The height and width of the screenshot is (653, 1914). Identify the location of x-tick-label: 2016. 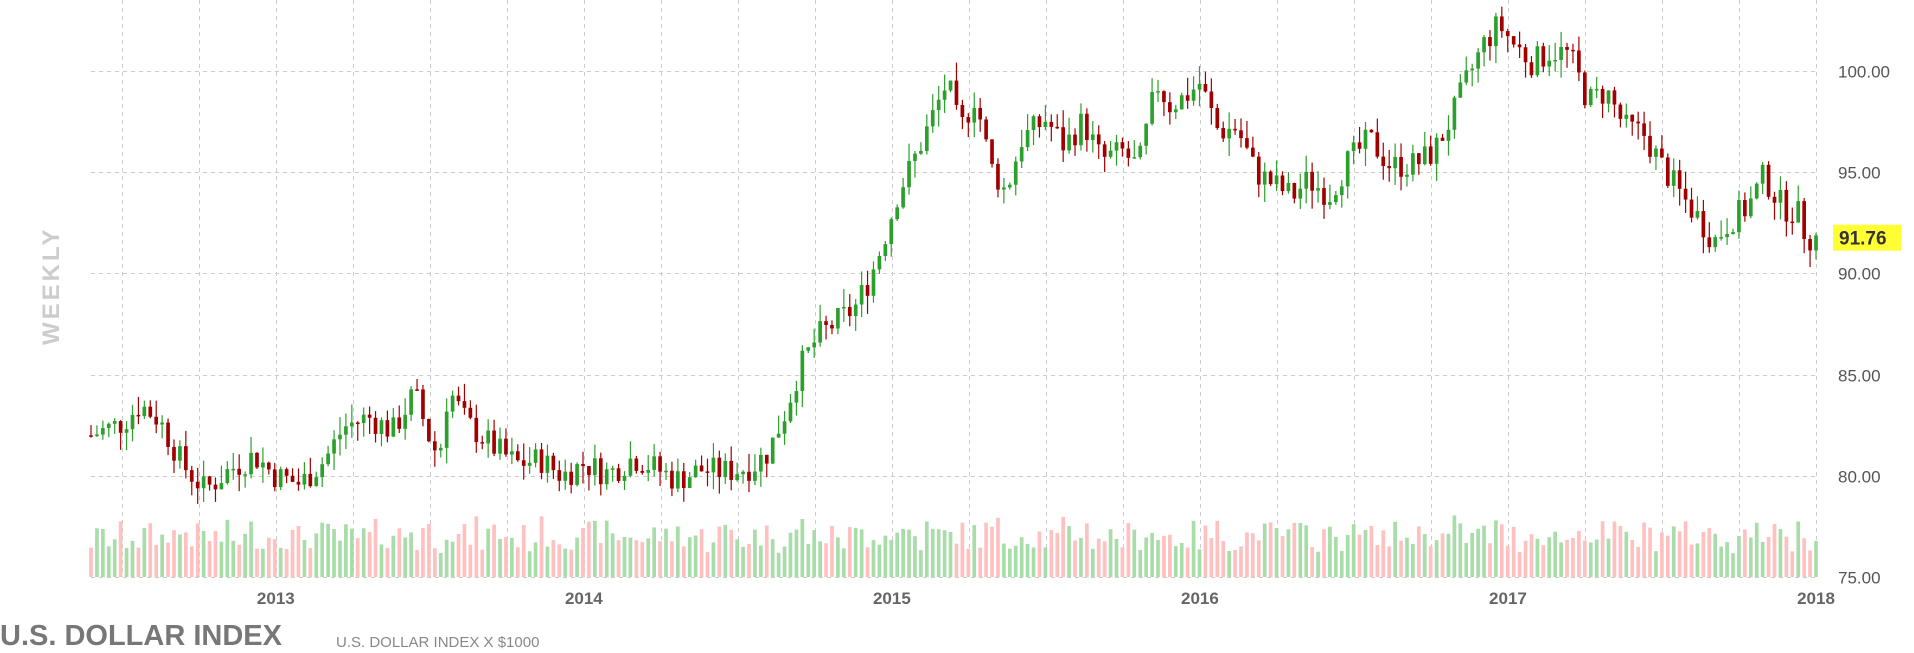
(1200, 598).